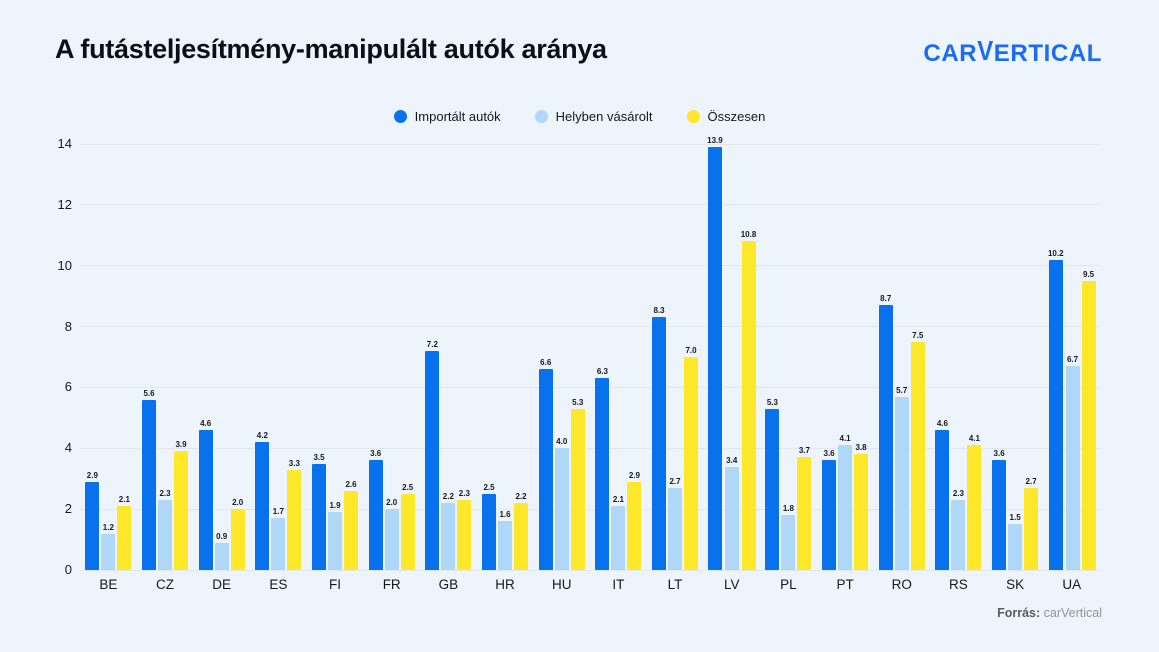 The width and height of the screenshot is (1159, 652). I want to click on bar-local-it, so click(618, 538).